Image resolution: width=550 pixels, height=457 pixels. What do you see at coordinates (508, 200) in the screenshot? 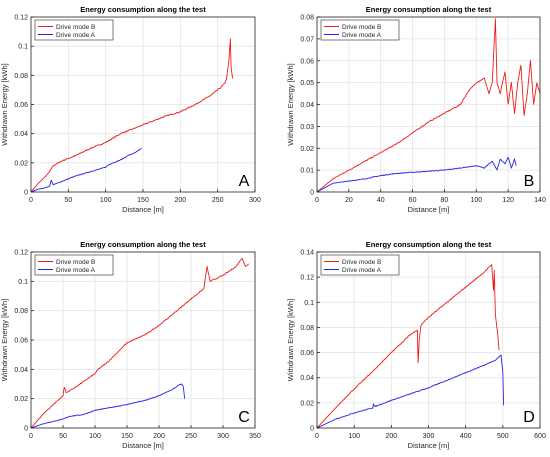
I see `x-tick-label: 120` at bounding box center [508, 200].